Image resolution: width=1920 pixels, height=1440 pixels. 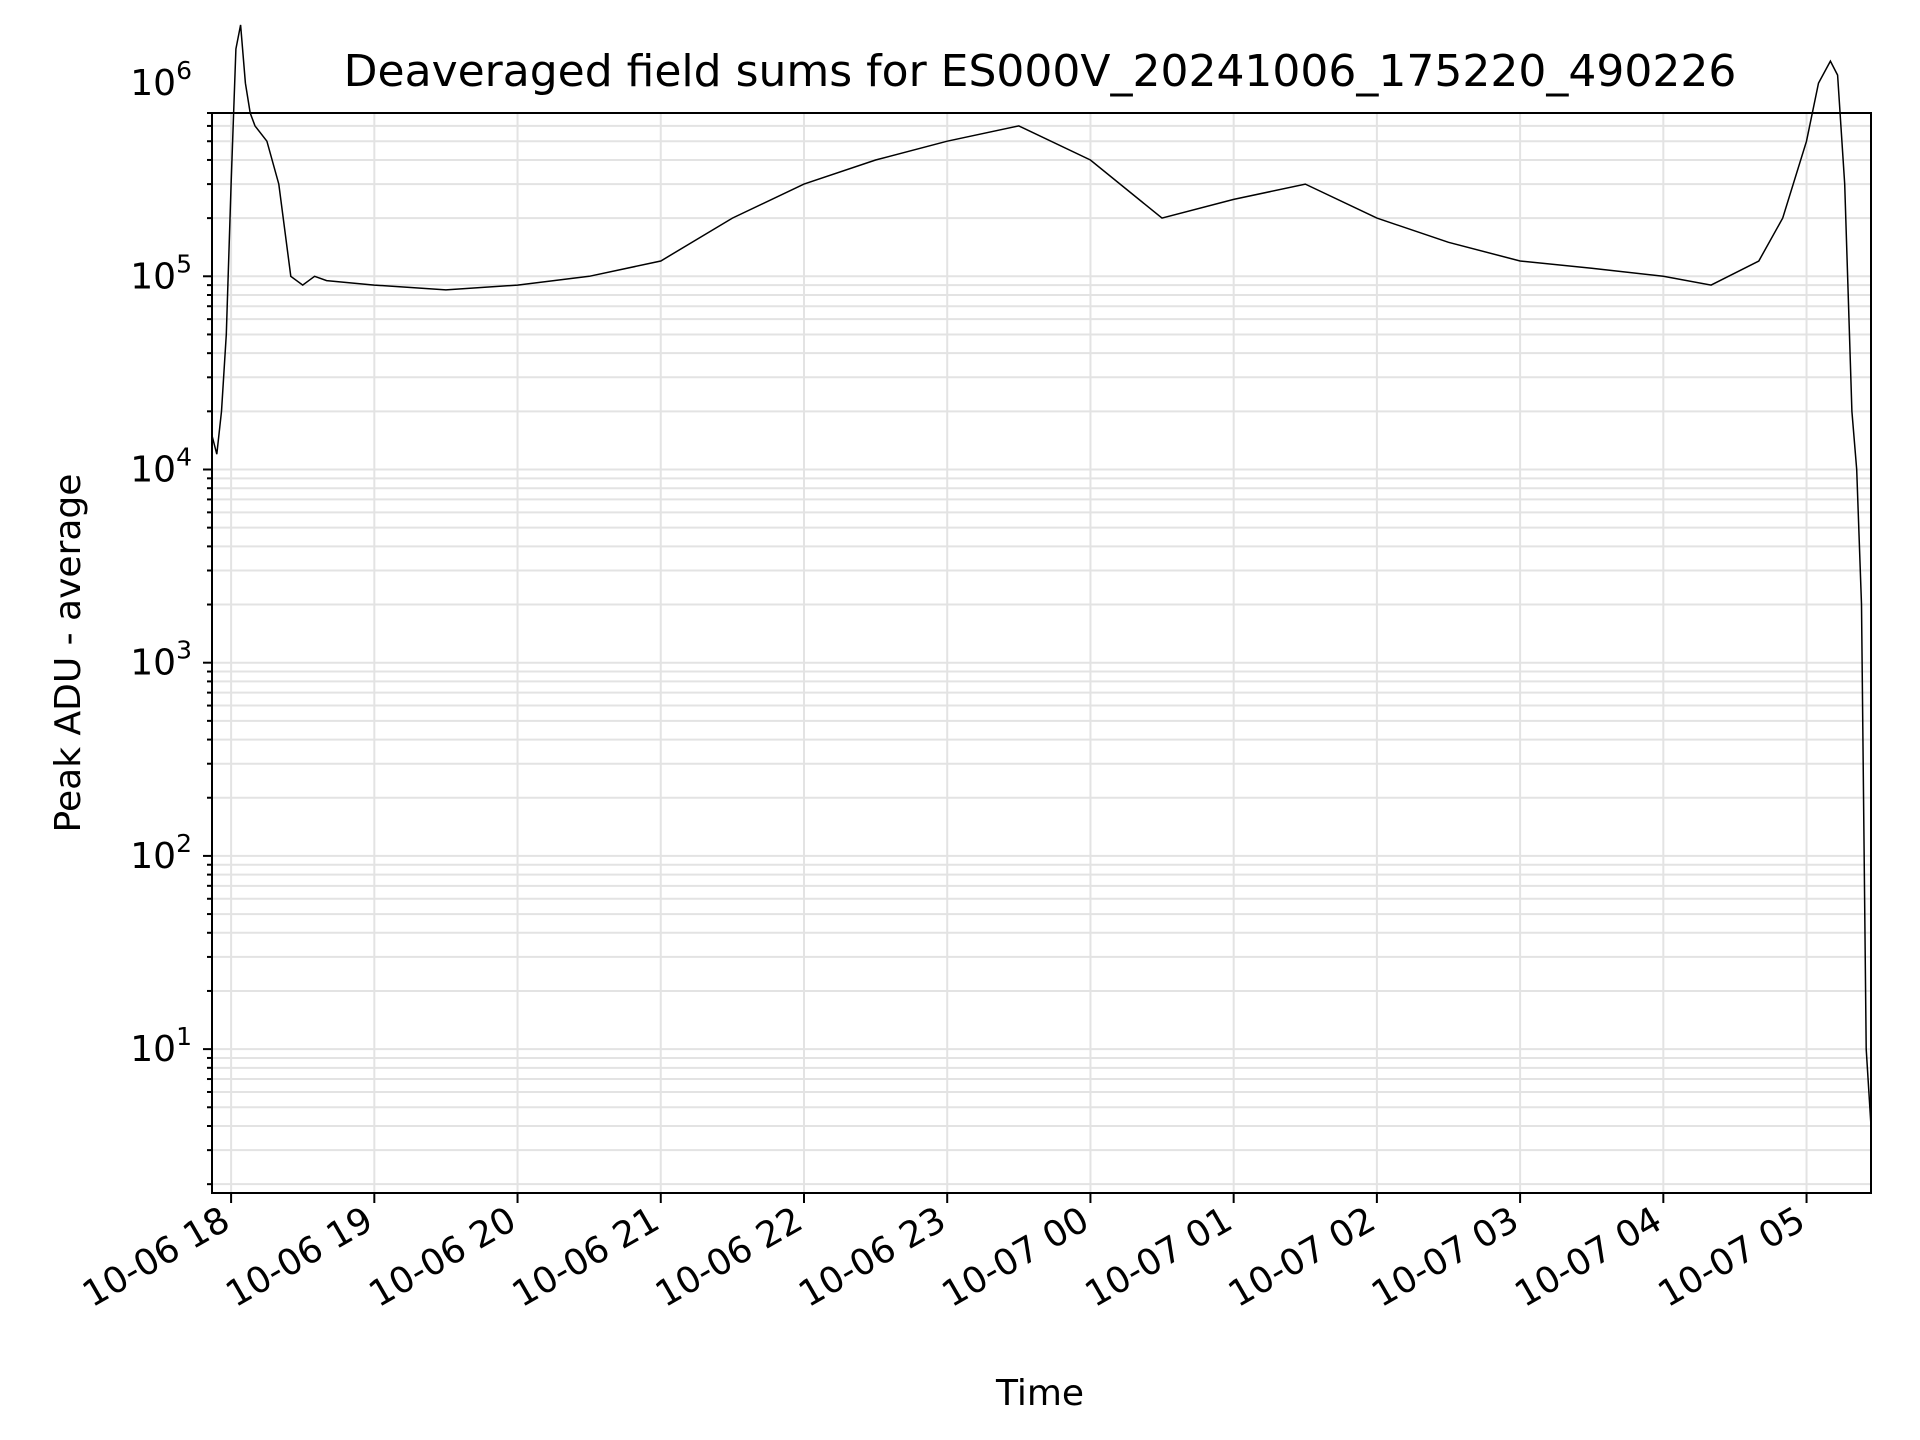 What do you see at coordinates (161, 273) in the screenshot?
I see `y-tick-label: 10⁵` at bounding box center [161, 273].